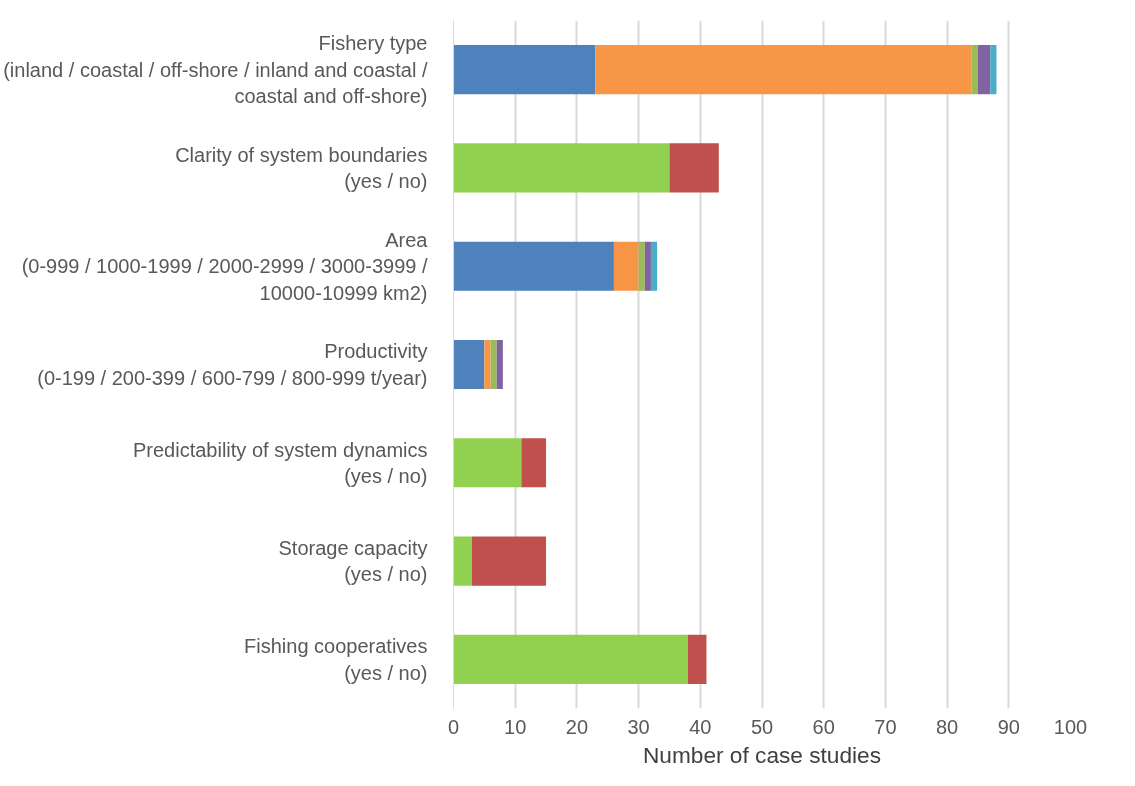  I want to click on y-tick-label: Clarity of system boundaries (yes / no), so click(301, 168).